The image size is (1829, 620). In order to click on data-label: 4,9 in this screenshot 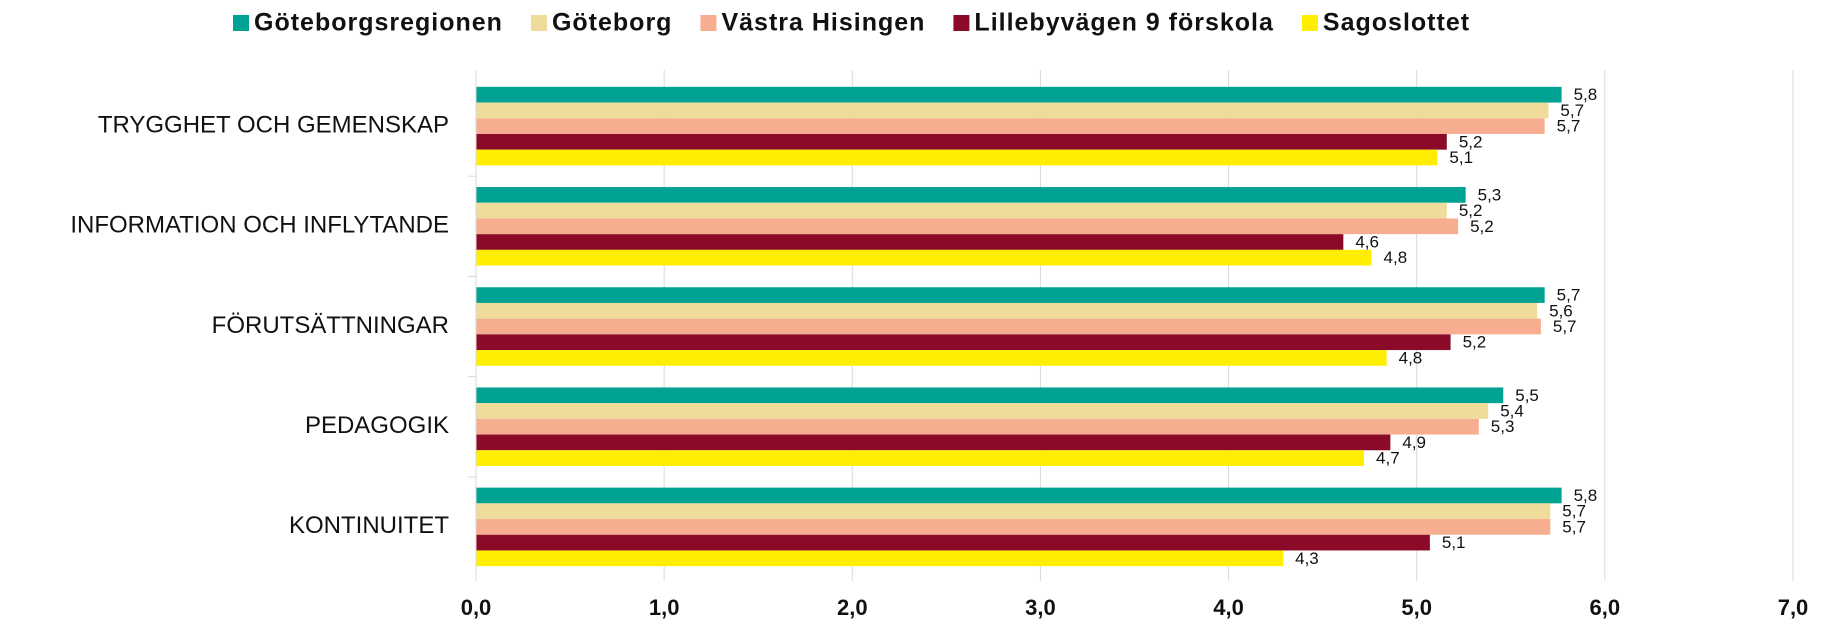, I will do `click(1414, 442)`.